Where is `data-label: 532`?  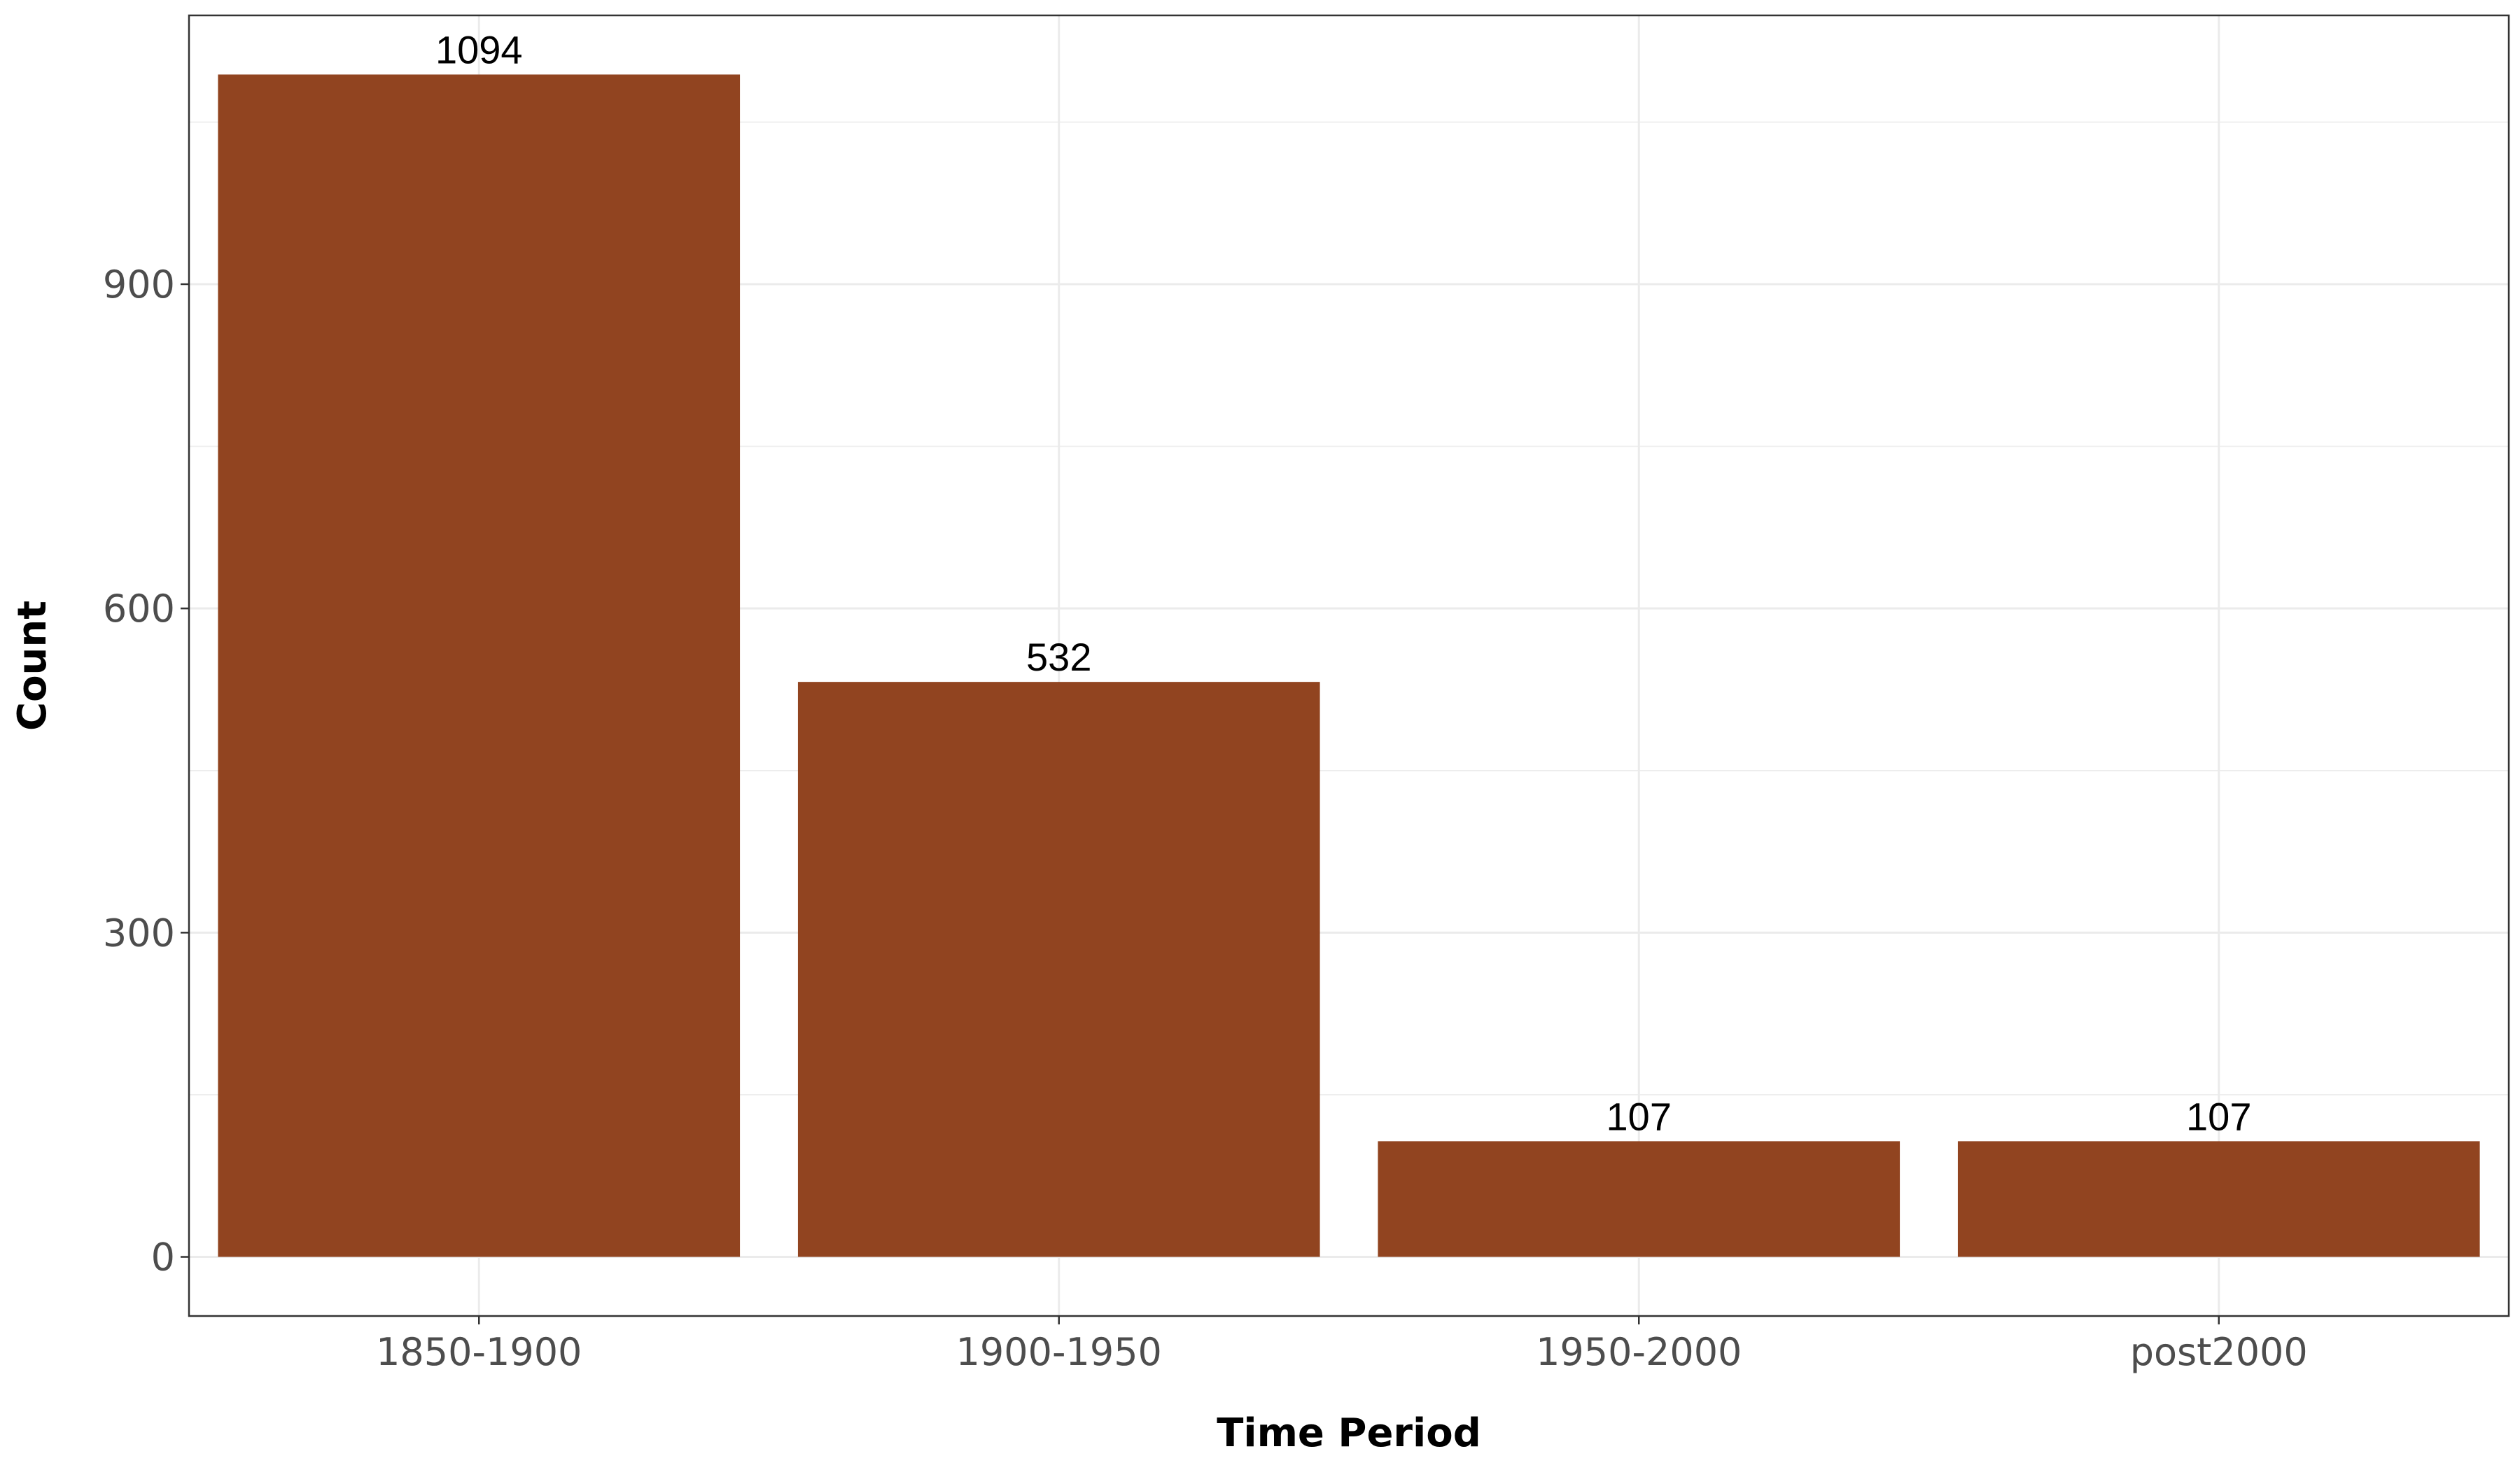 data-label: 532 is located at coordinates (1058, 657).